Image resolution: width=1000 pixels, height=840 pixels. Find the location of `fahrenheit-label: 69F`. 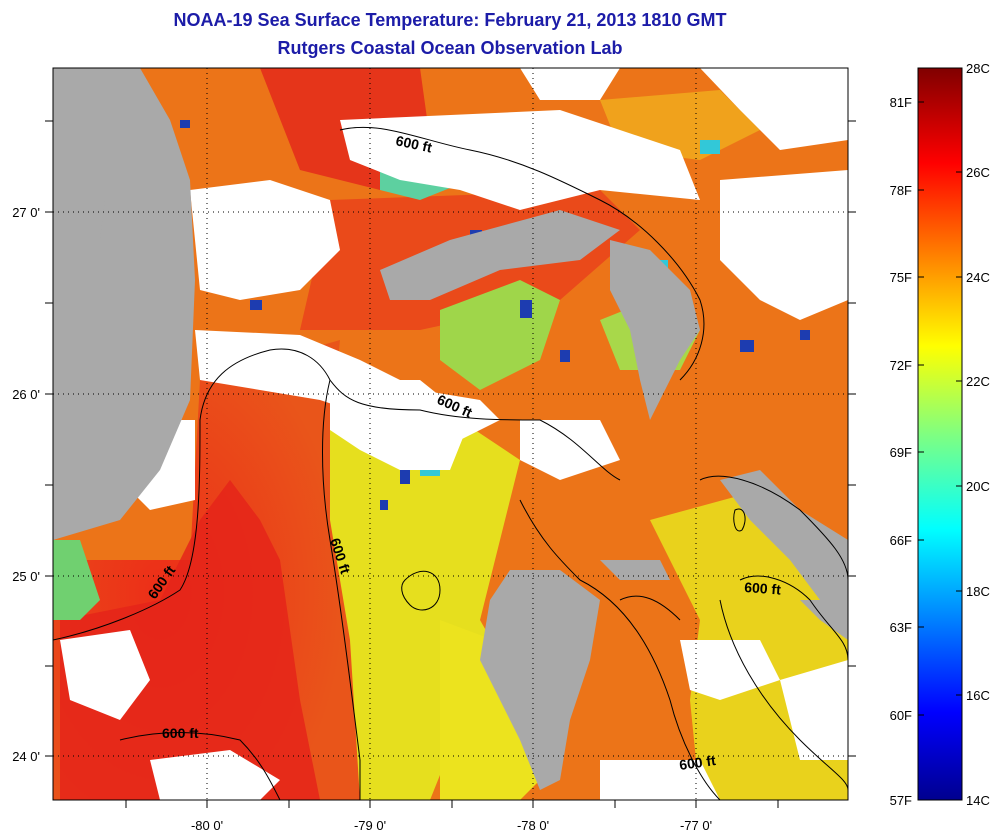

fahrenheit-label: 69F is located at coordinates (901, 452).